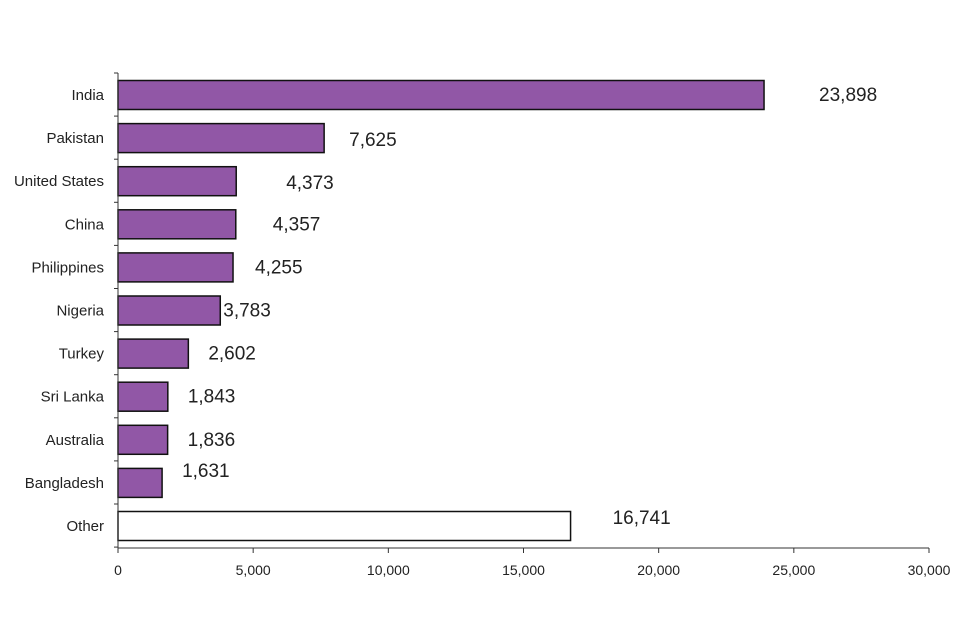  What do you see at coordinates (64, 483) in the screenshot?
I see `category-label-bangladesh: Bangladesh` at bounding box center [64, 483].